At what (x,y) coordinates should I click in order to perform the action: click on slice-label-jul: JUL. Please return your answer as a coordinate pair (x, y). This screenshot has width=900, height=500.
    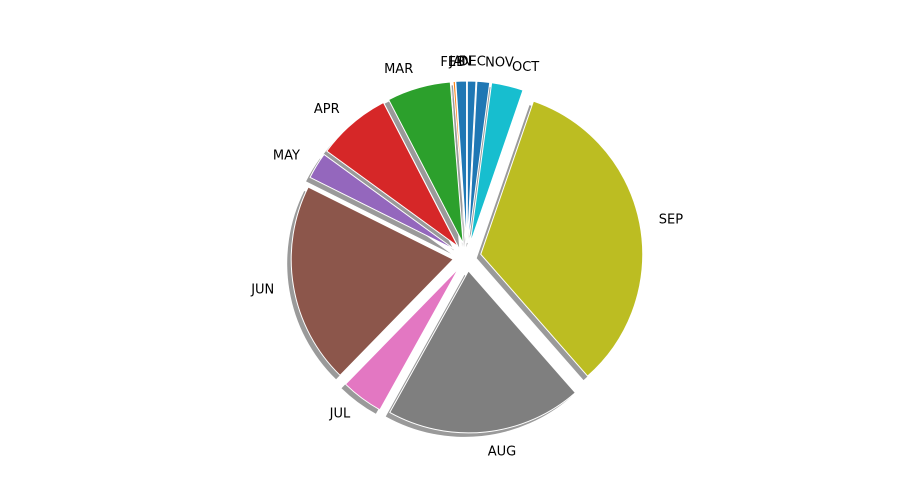
    Looking at the image, I should click on (340, 414).